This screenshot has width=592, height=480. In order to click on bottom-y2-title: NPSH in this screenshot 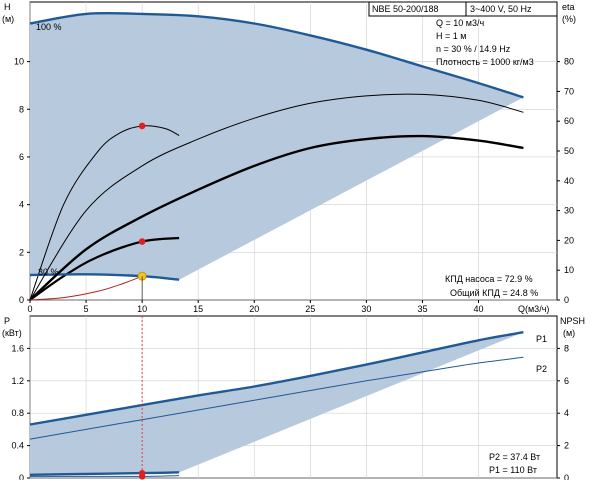, I will do `click(572, 321)`.